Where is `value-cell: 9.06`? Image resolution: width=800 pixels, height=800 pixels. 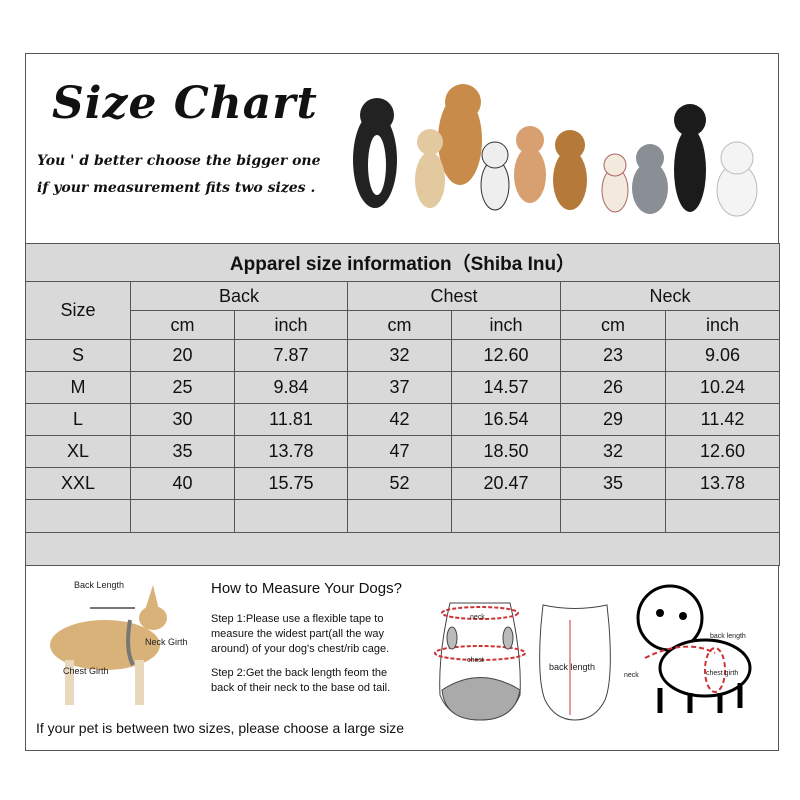
value-cell: 9.06 is located at coordinates (722, 355).